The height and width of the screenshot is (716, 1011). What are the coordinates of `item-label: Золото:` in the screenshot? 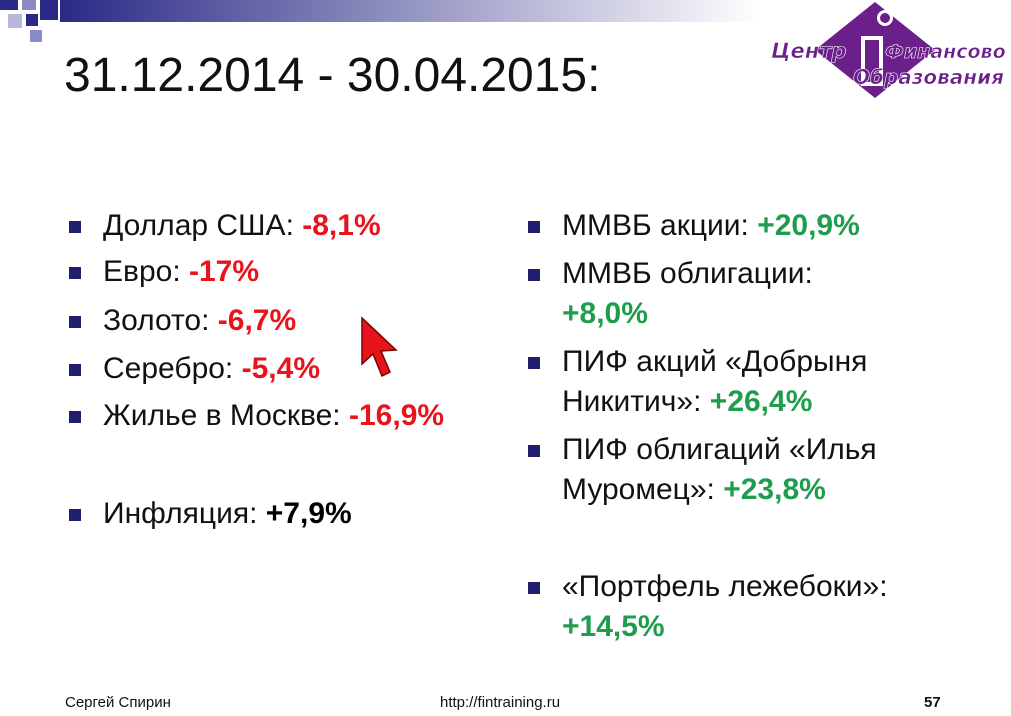 It's located at (156, 320).